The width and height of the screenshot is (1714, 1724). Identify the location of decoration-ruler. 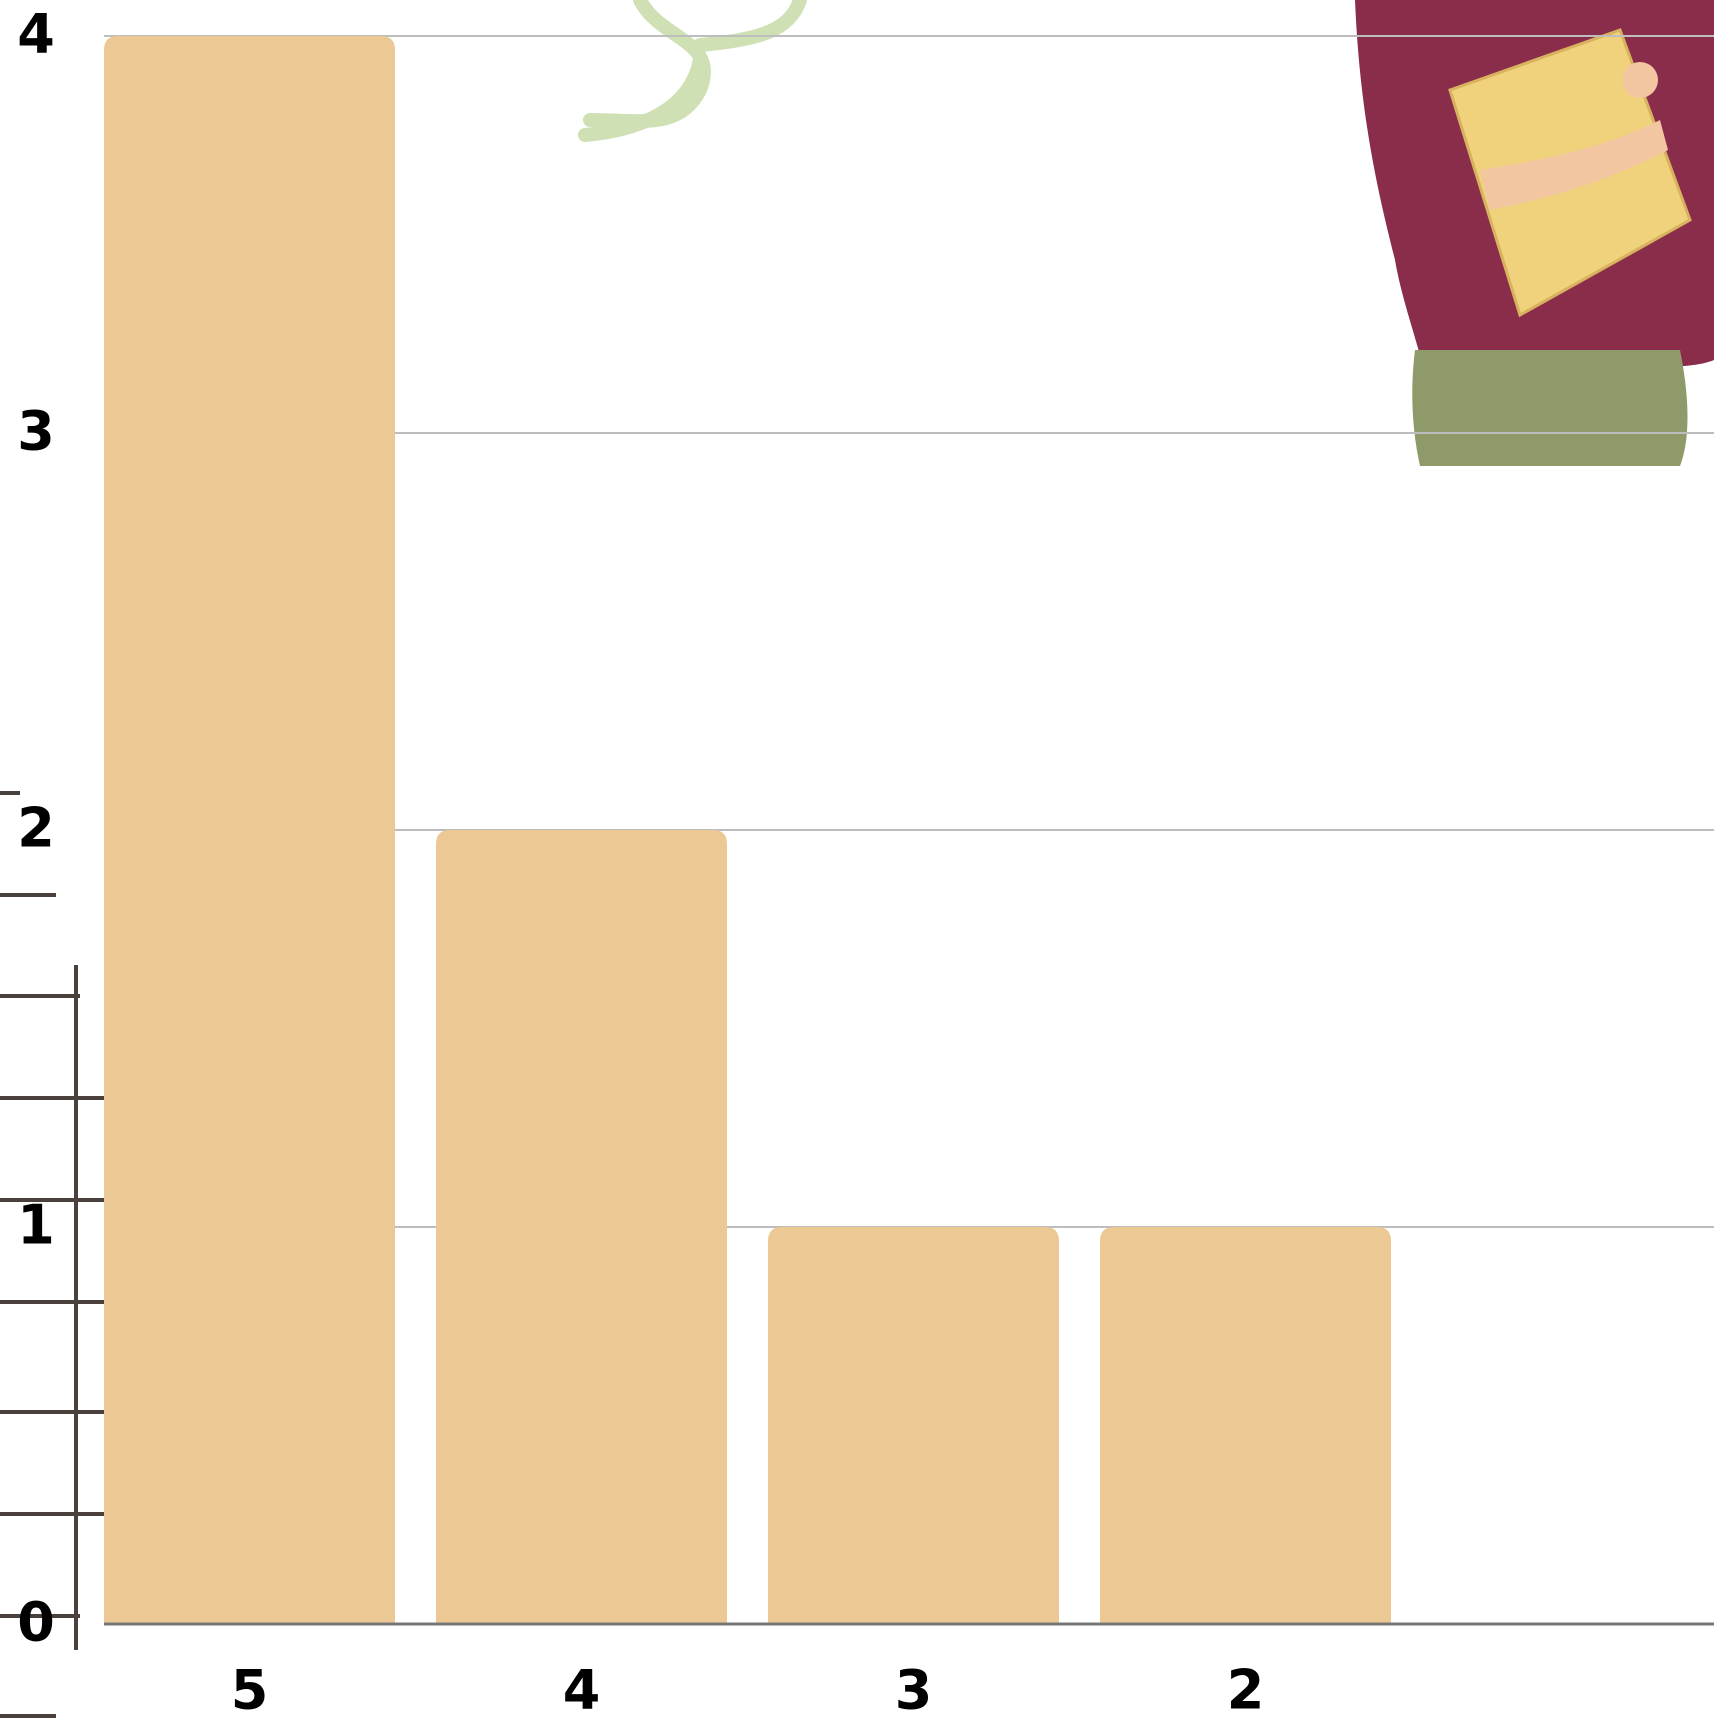
(52, 1254).